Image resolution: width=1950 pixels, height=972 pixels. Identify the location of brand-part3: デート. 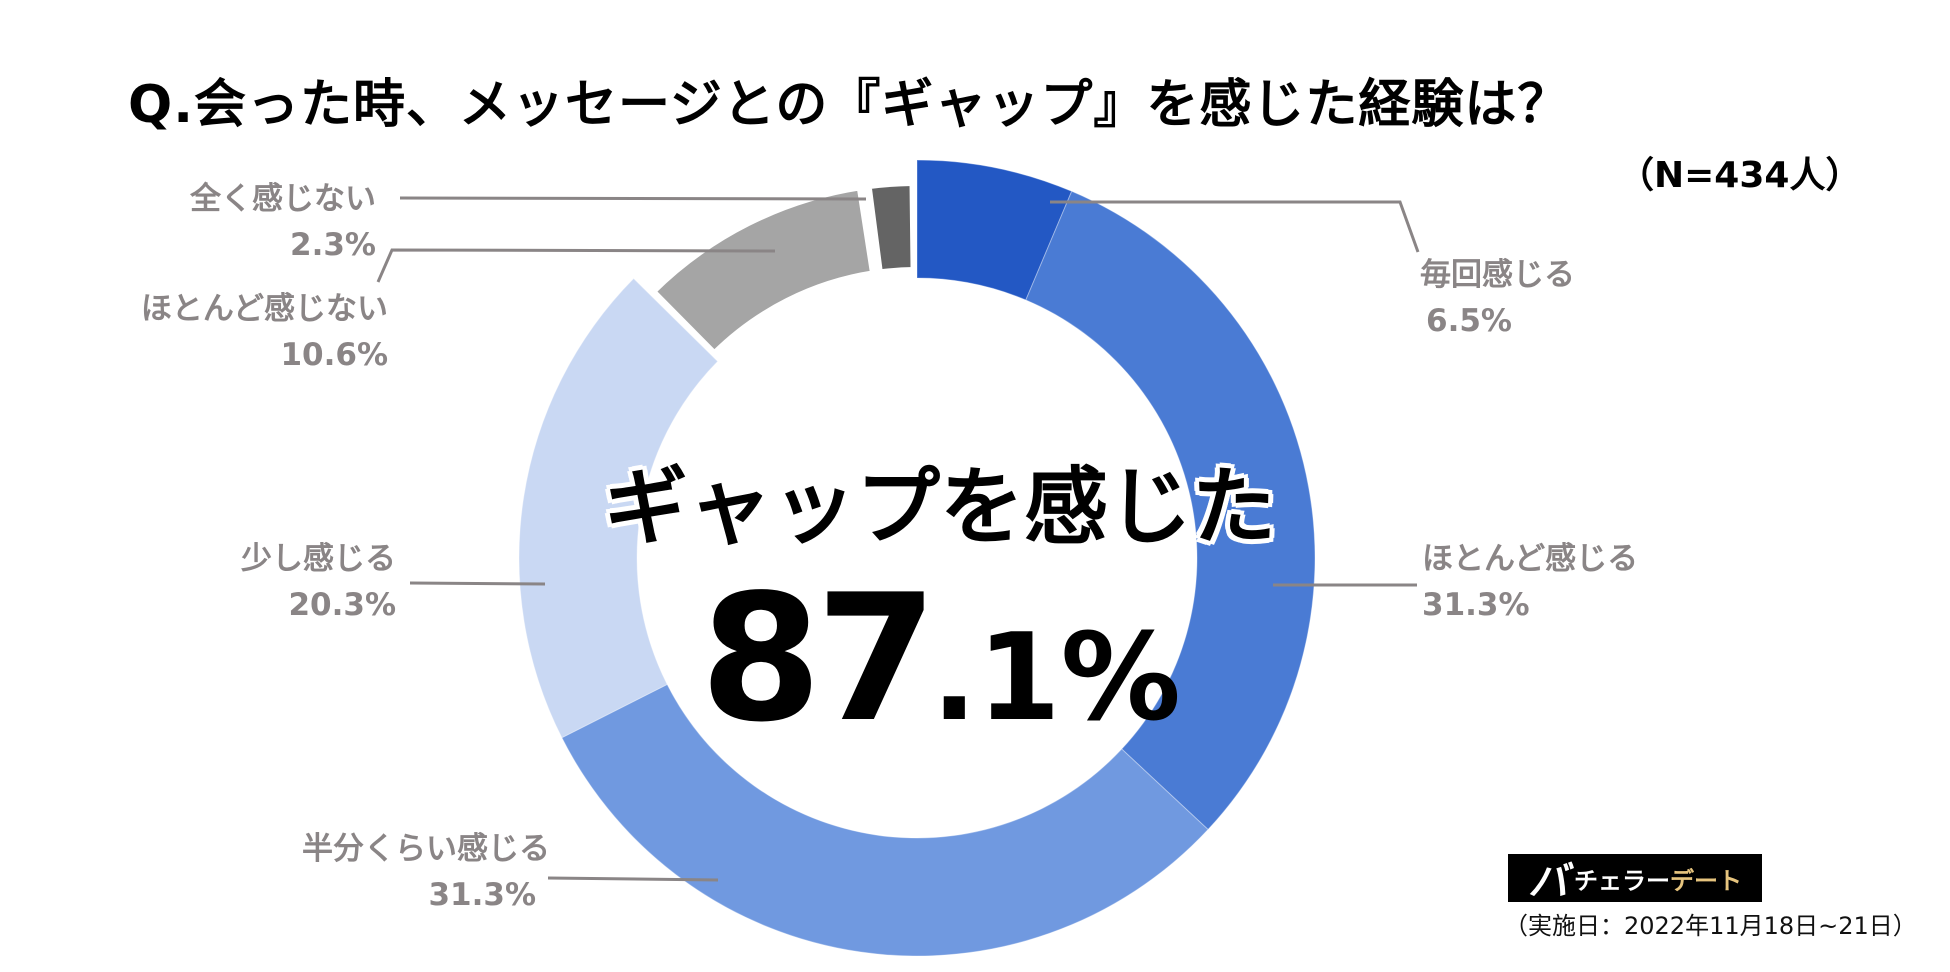
(1706, 880).